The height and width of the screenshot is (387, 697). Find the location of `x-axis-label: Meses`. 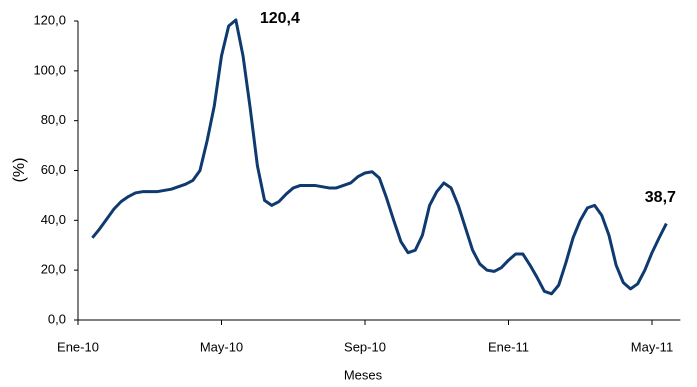

x-axis-label: Meses is located at coordinates (363, 374).